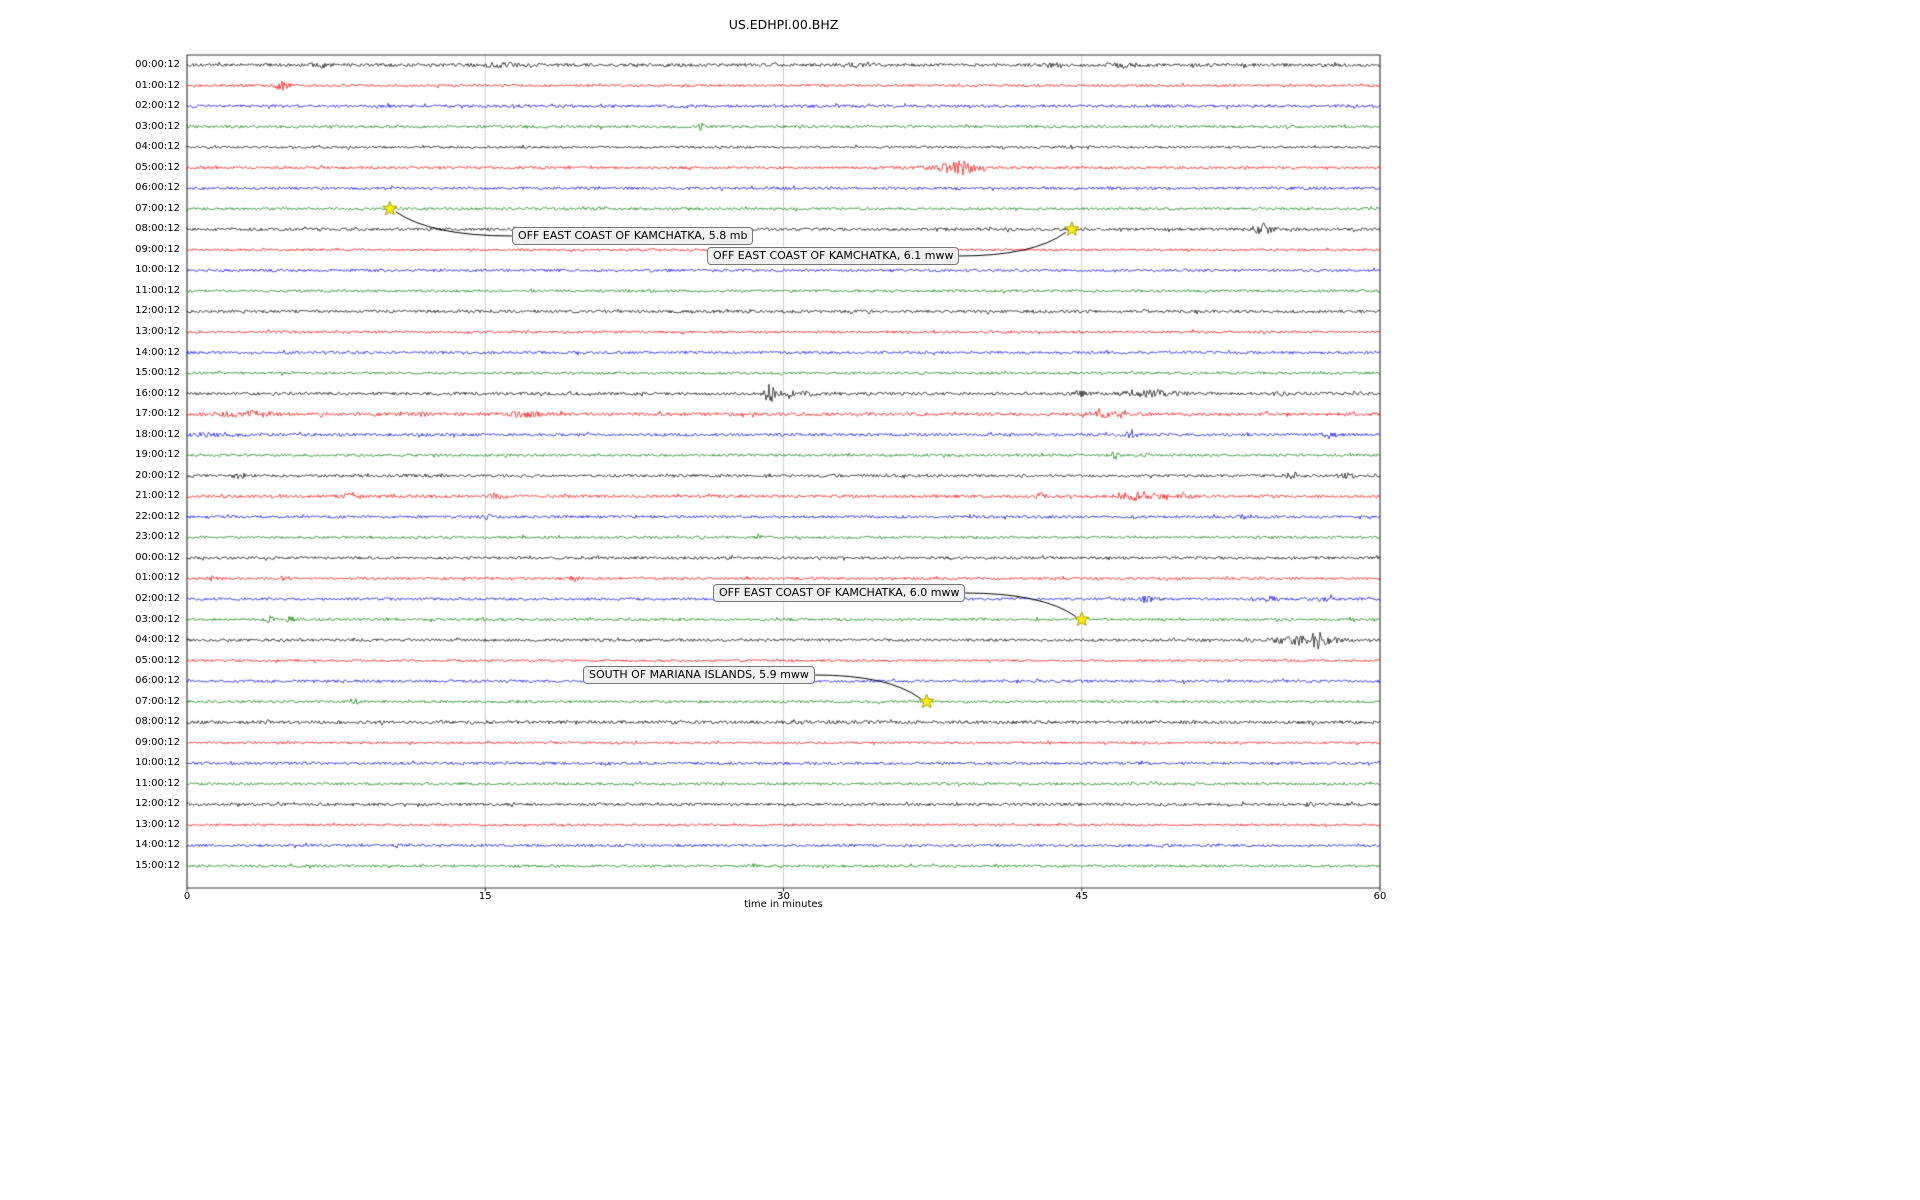 Image resolution: width=1920 pixels, height=1200 pixels. Describe the element at coordinates (157, 434) in the screenshot. I see `trace-time-label: 18:00:12` at that location.